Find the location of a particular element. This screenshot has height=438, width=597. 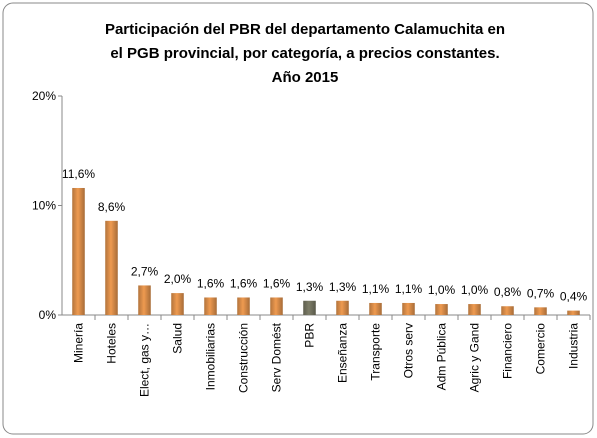

data-label: 0,4% is located at coordinates (574, 297).